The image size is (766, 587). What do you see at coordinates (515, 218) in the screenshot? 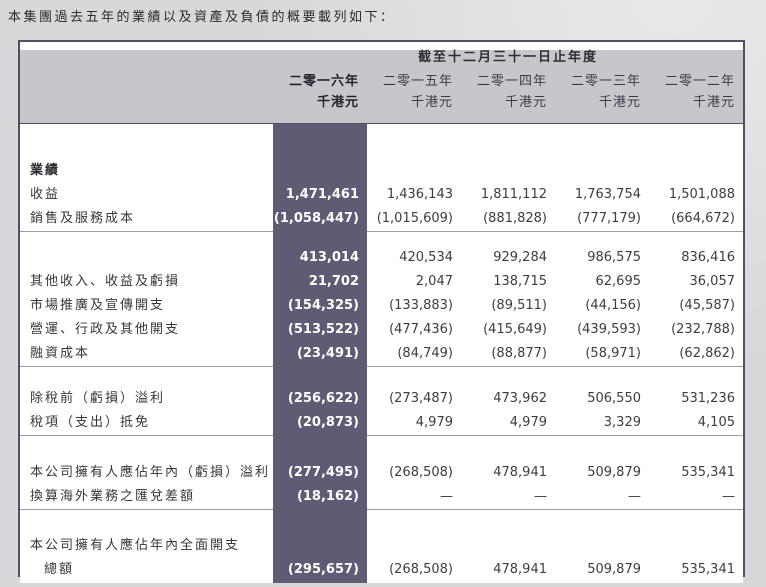
I see `cell-value: (881,828)` at bounding box center [515, 218].